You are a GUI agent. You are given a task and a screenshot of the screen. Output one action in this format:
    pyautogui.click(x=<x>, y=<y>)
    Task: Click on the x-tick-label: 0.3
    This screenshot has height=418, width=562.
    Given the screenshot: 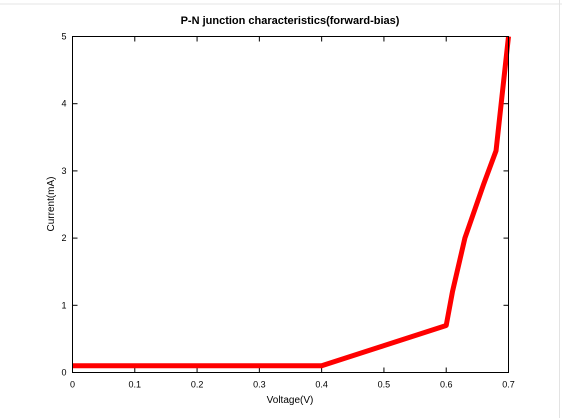 What is the action you would take?
    pyautogui.click(x=259, y=385)
    